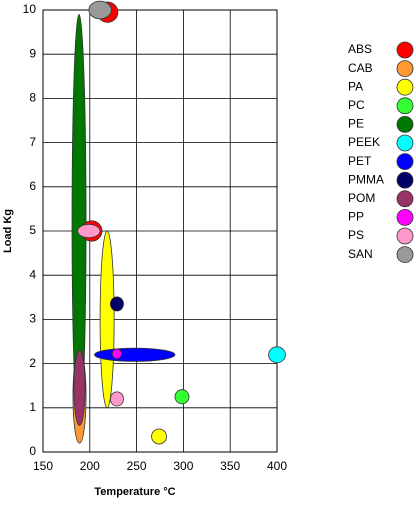 The width and height of the screenshot is (416, 505). Describe the element at coordinates (43, 466) in the screenshot. I see `x-tick-label: 150` at that location.